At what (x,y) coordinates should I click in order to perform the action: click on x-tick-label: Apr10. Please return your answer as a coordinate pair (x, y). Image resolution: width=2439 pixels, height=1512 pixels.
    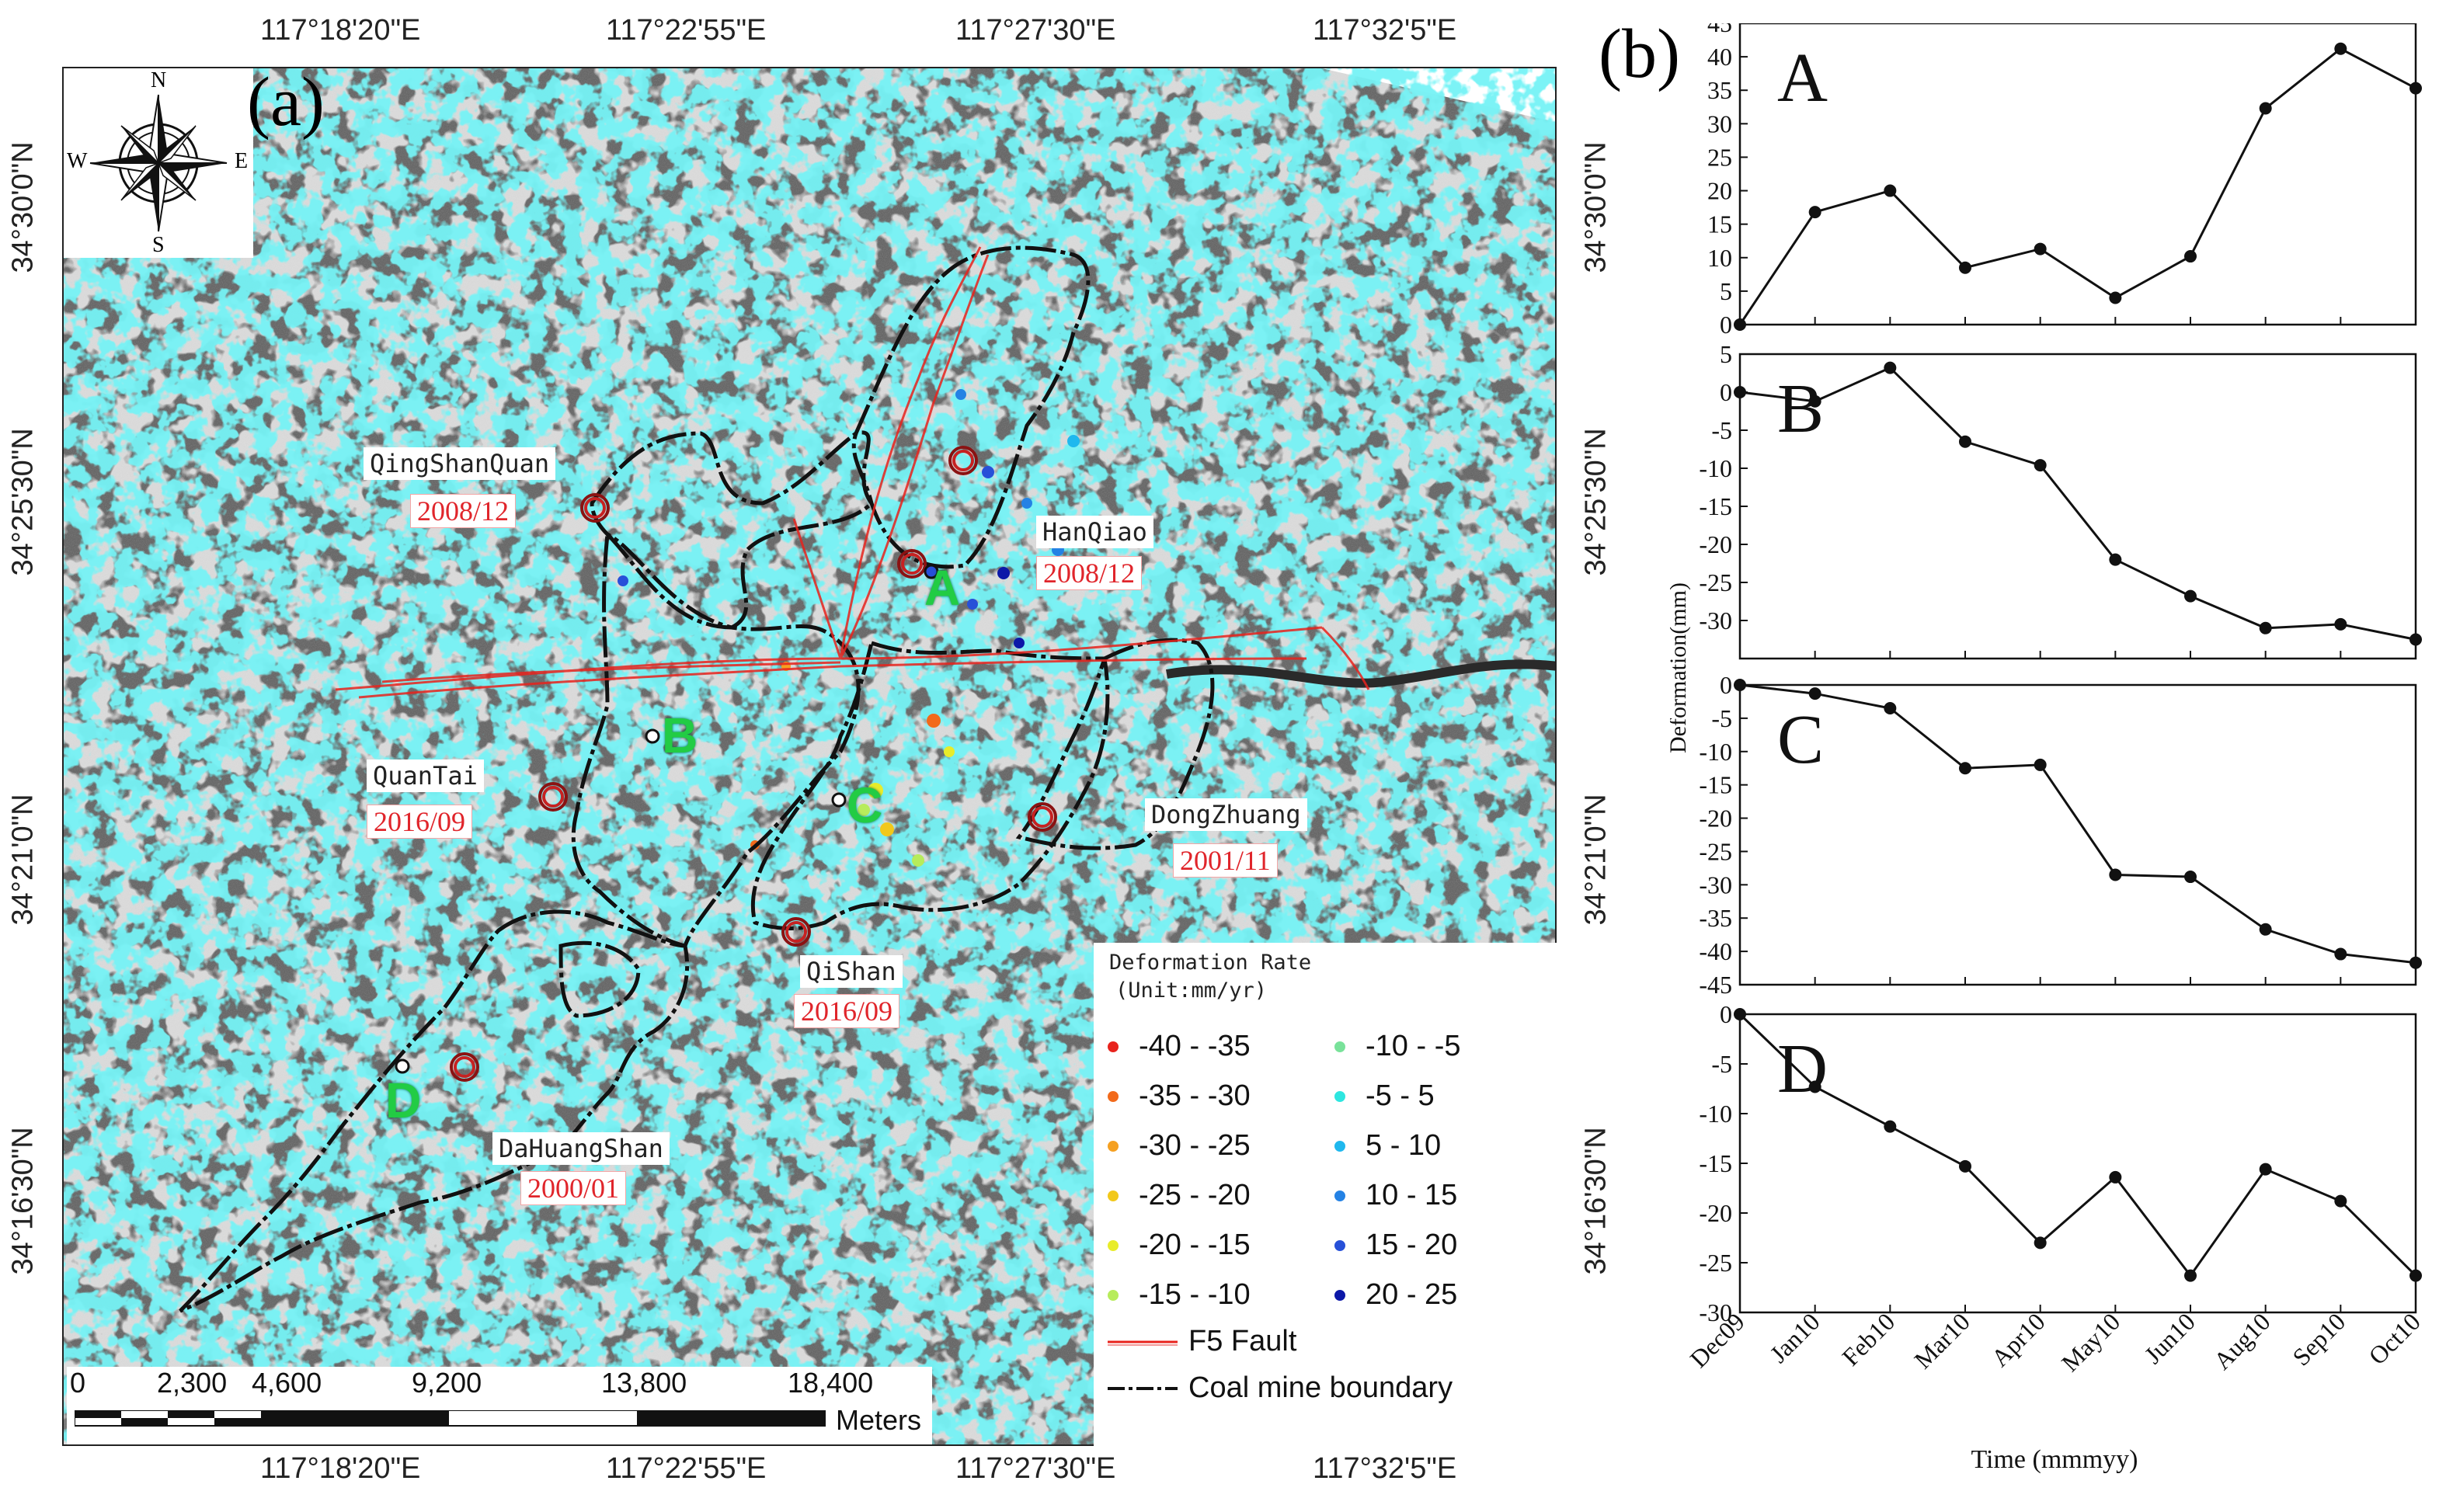
    Looking at the image, I should click on (2018, 1339).